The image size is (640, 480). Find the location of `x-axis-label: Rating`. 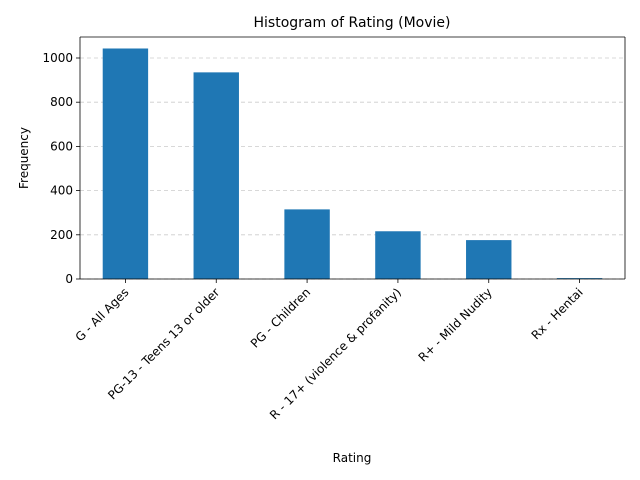

x-axis-label: Rating is located at coordinates (352, 458).